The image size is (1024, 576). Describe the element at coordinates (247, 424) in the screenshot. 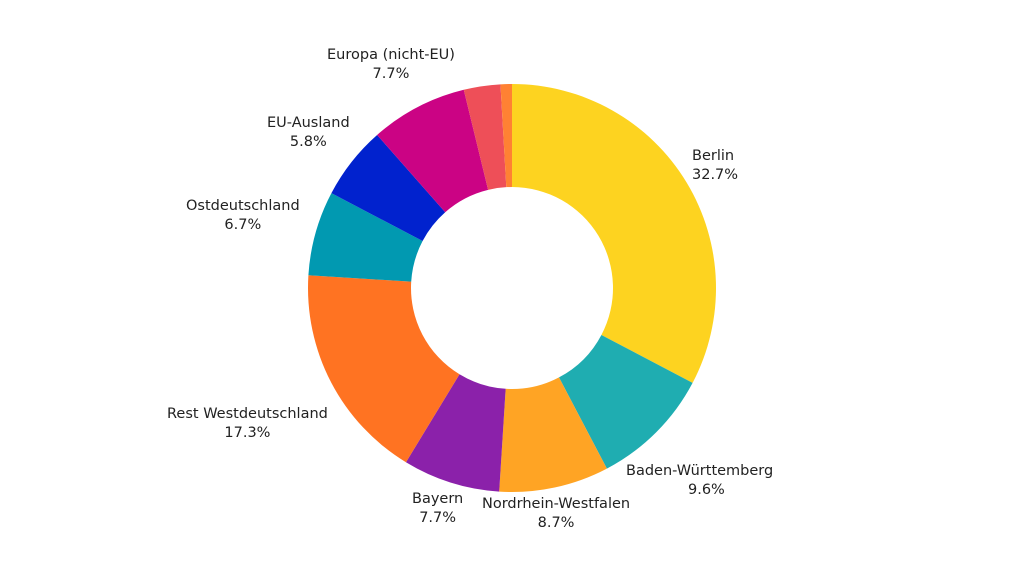

I see `data-label: Rest Westdeutschland 17.3%` at that location.